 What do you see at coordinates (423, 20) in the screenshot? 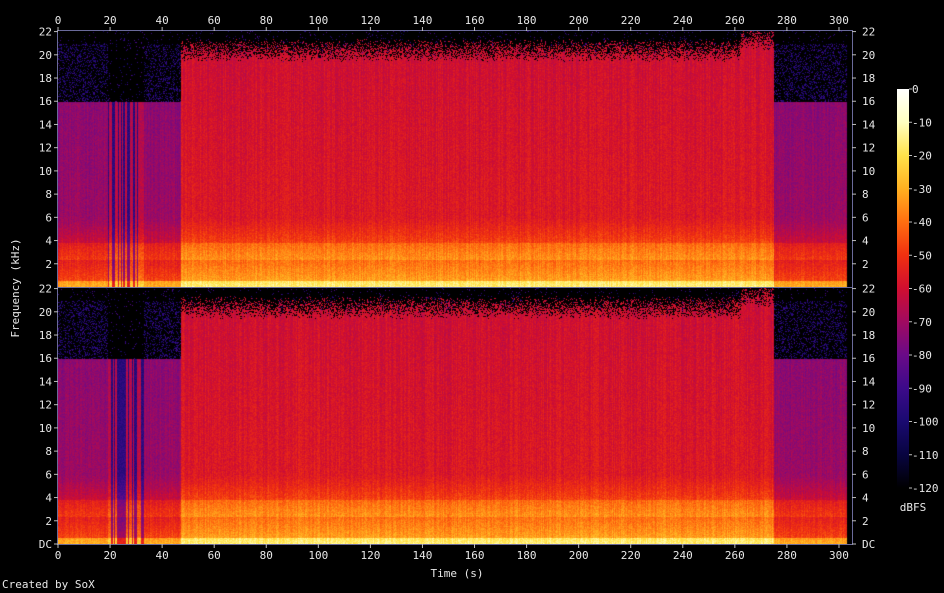
I see `x-tick-label-top: 140` at bounding box center [423, 20].